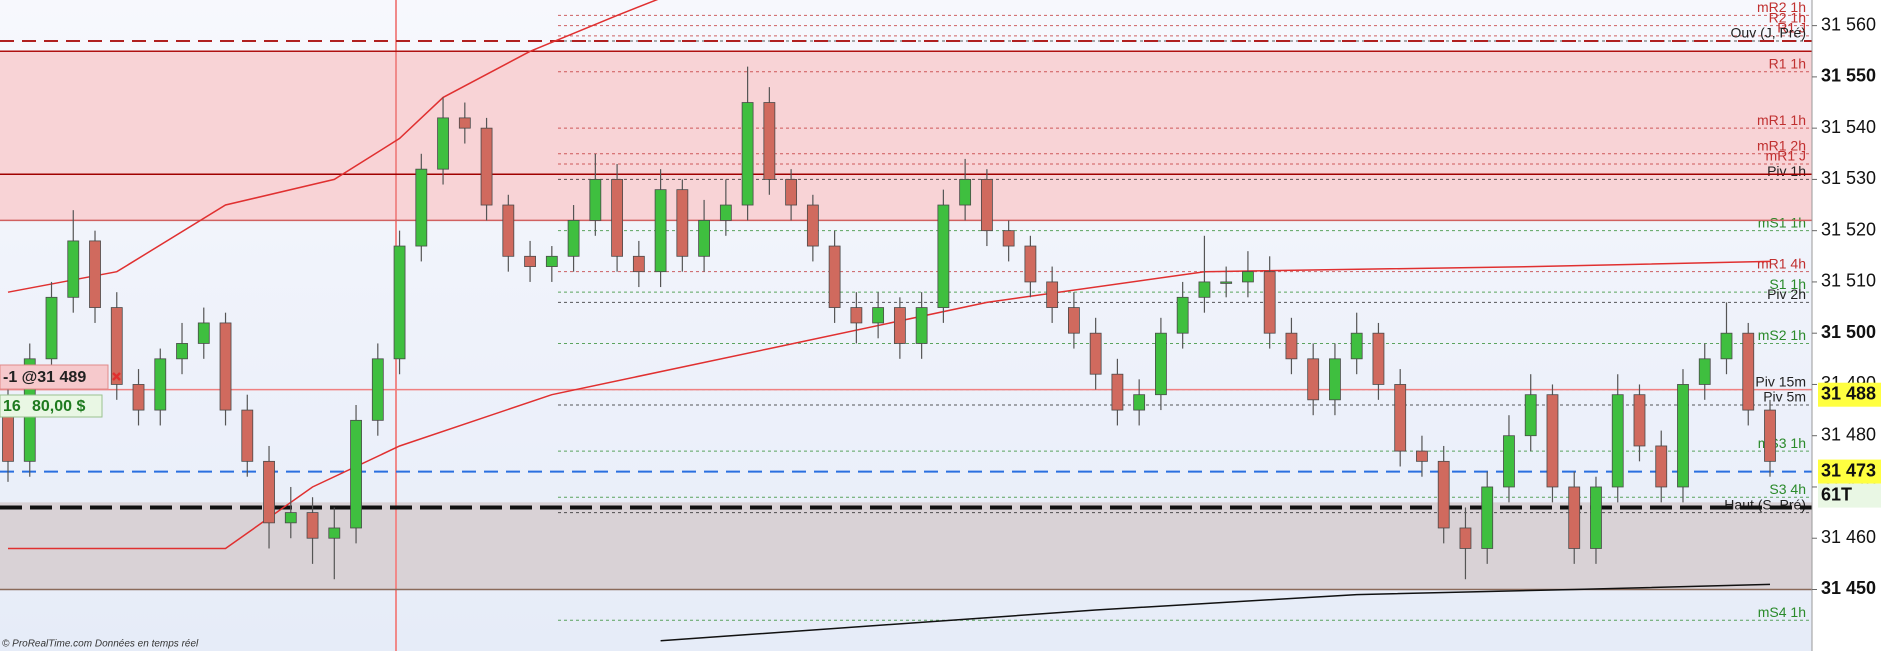  Describe the element at coordinates (1848, 229) in the screenshot. I see `y-tick-label: 31 520` at that location.